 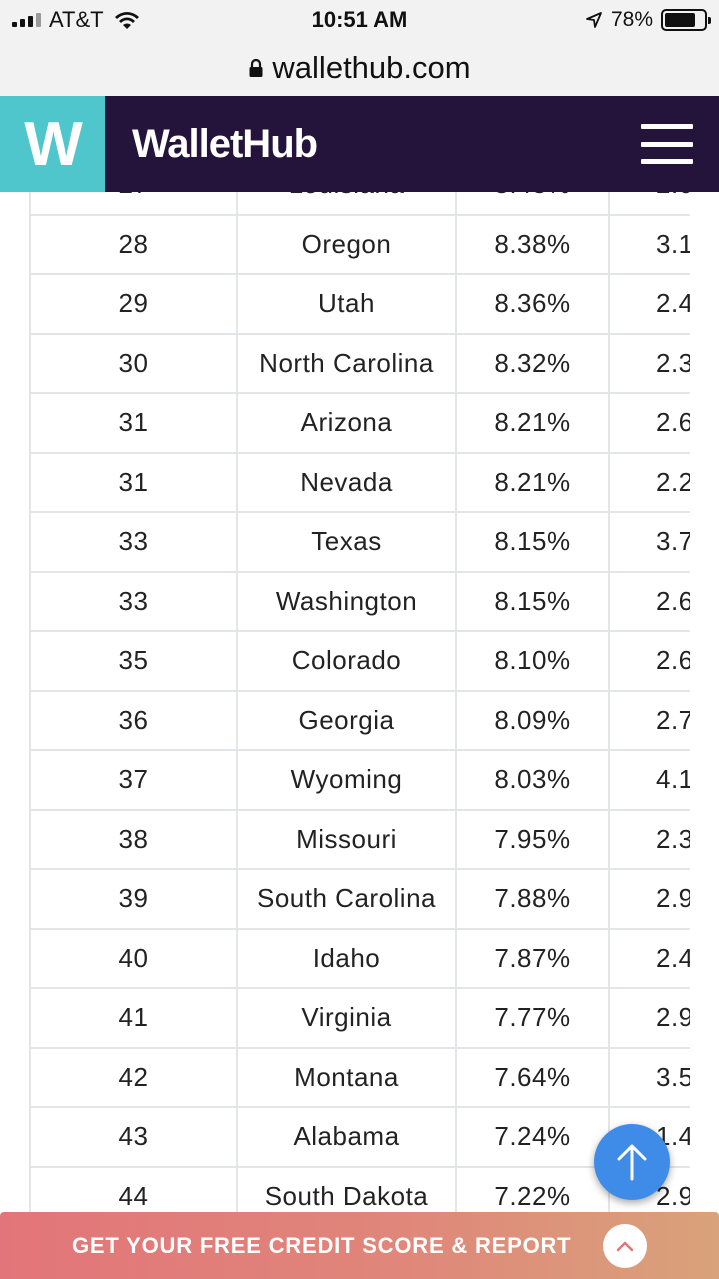 I want to click on state-cell: Montana, so click(x=346, y=1077).